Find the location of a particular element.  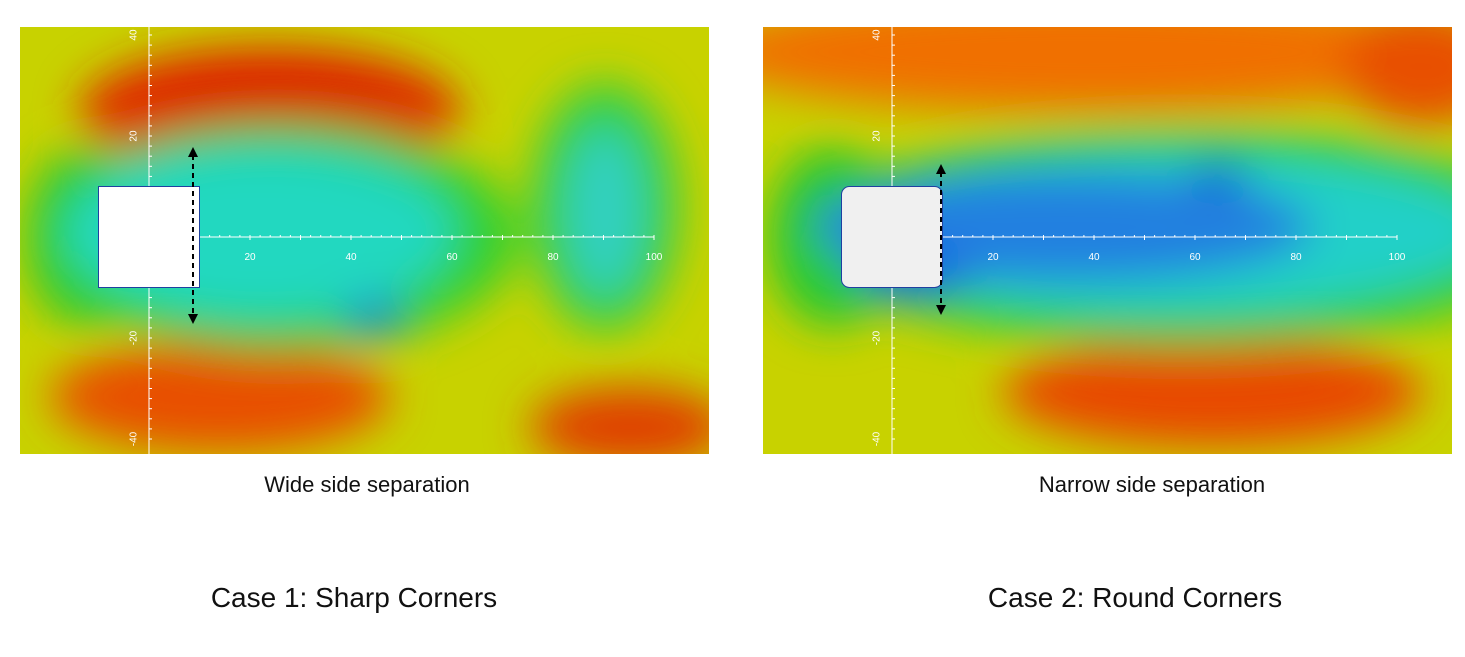

case-title: Case 1: Sharp Corners is located at coordinates (354, 597).